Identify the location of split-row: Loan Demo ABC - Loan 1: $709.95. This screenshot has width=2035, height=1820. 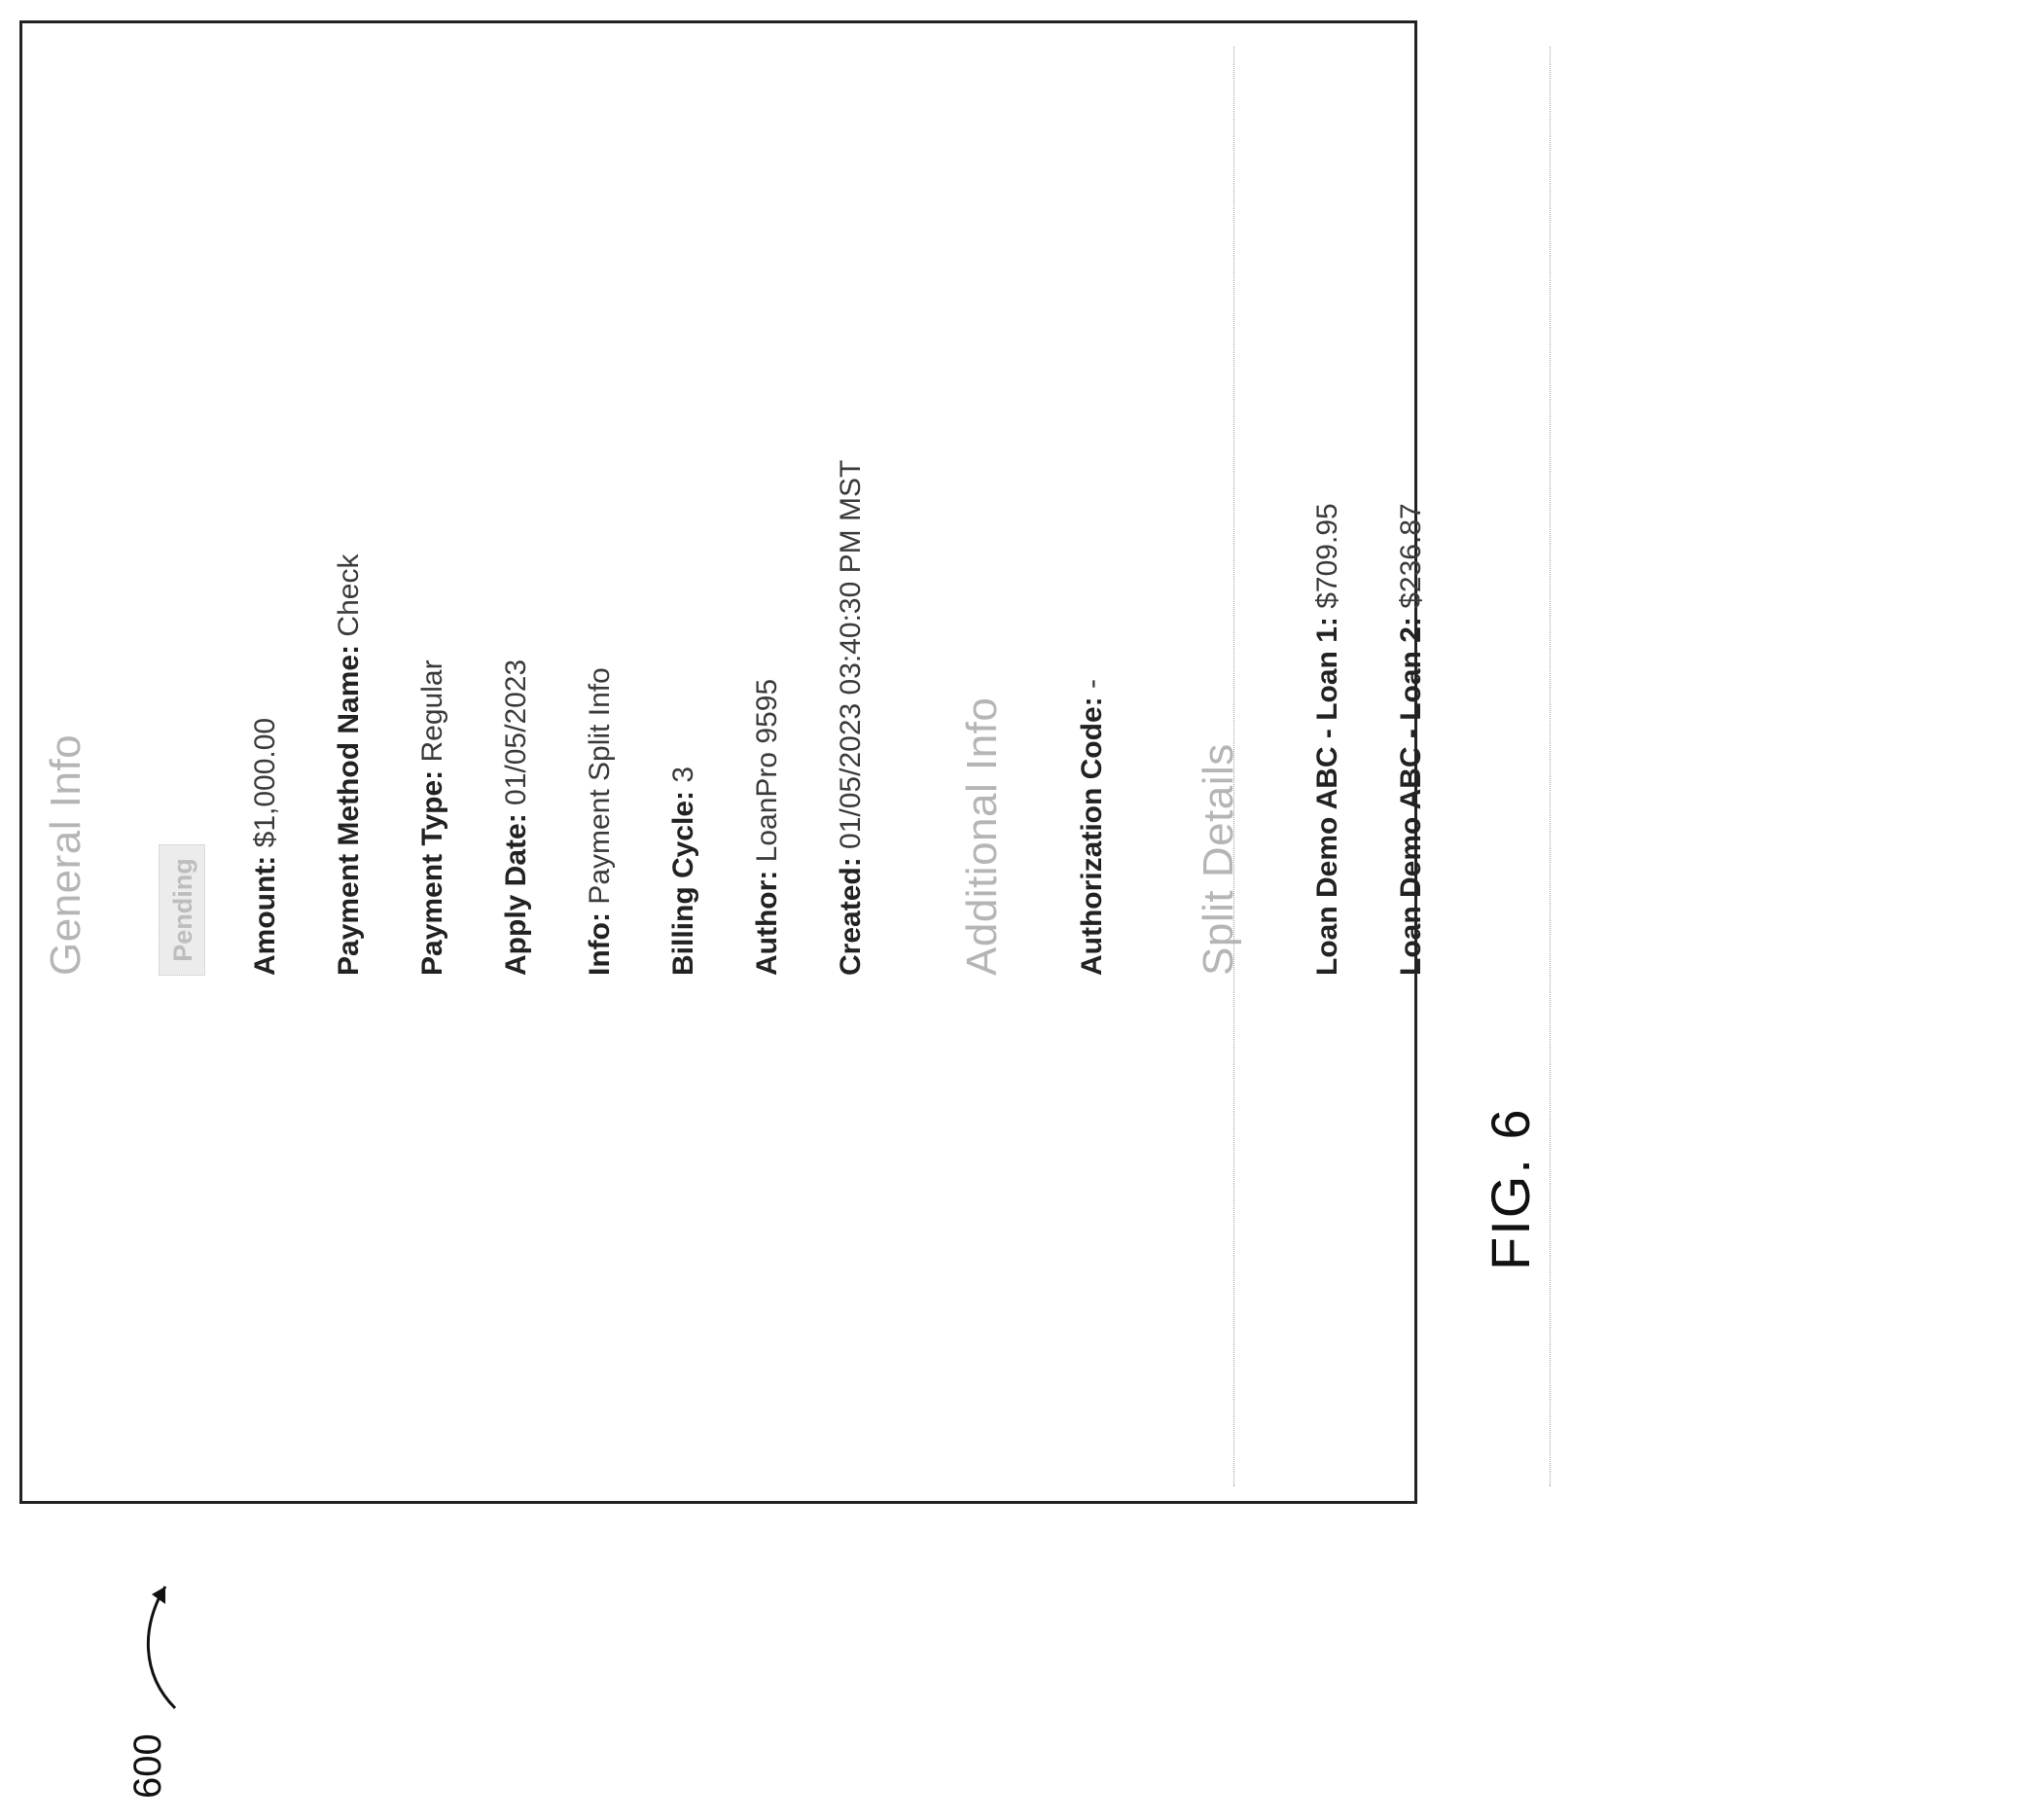
(1327, 739).